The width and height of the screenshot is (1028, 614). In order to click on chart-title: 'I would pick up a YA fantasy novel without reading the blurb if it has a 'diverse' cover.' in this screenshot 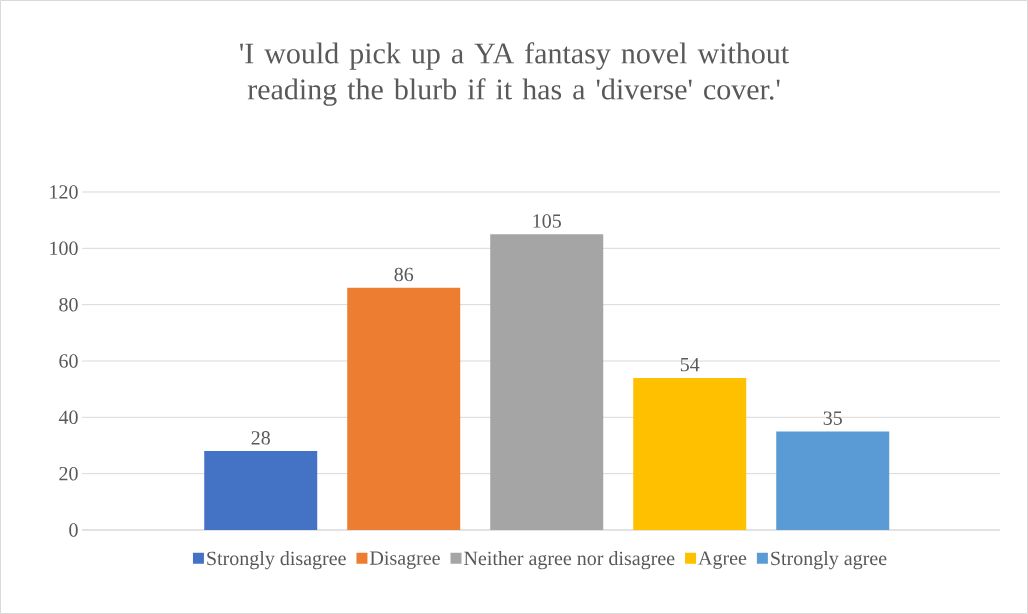, I will do `click(514, 74)`.